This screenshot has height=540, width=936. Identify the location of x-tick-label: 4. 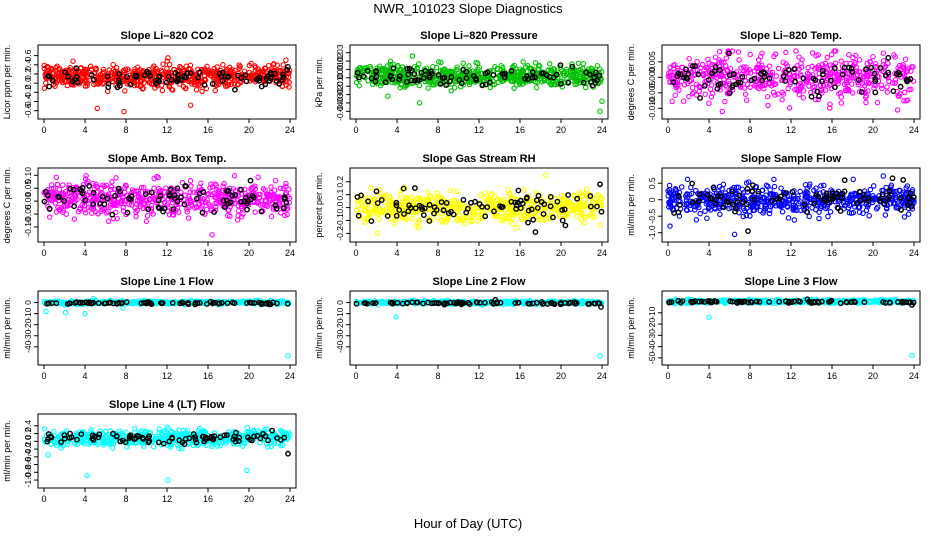
(396, 130).